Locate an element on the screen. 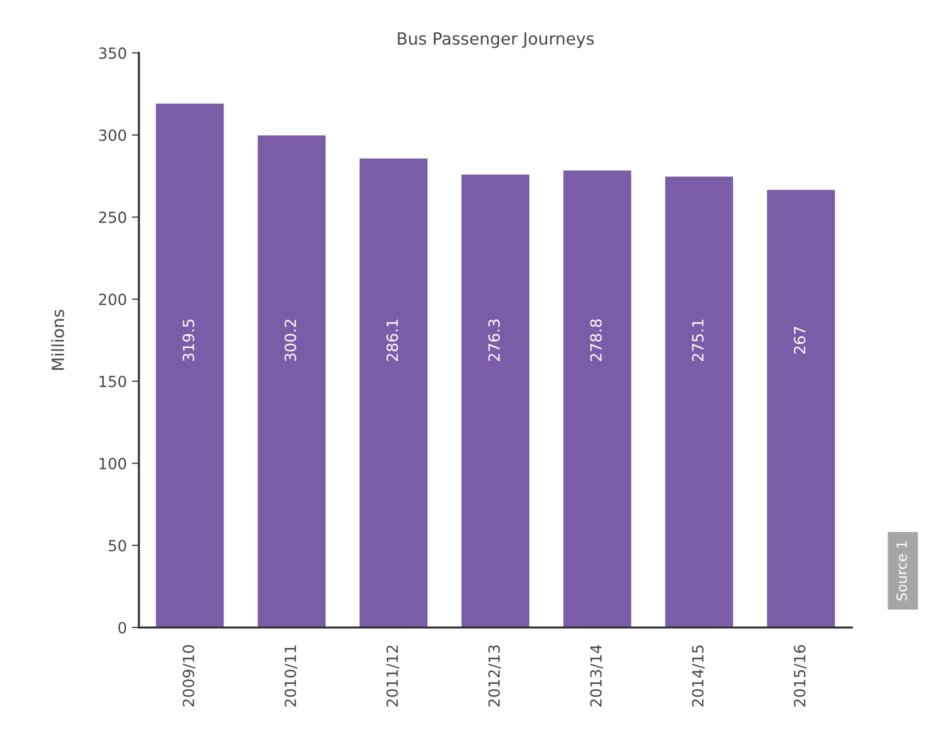 This screenshot has width=926, height=756. data-label: 275.1 is located at coordinates (698, 340).